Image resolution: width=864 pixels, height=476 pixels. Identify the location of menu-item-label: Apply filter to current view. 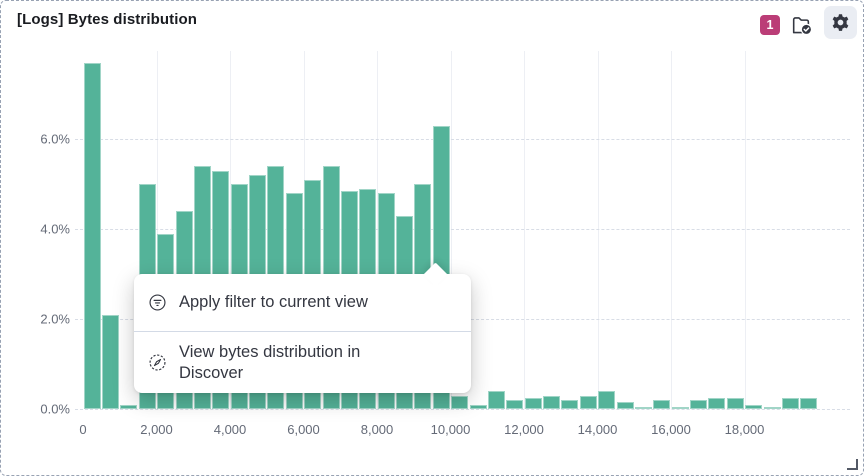
(273, 302).